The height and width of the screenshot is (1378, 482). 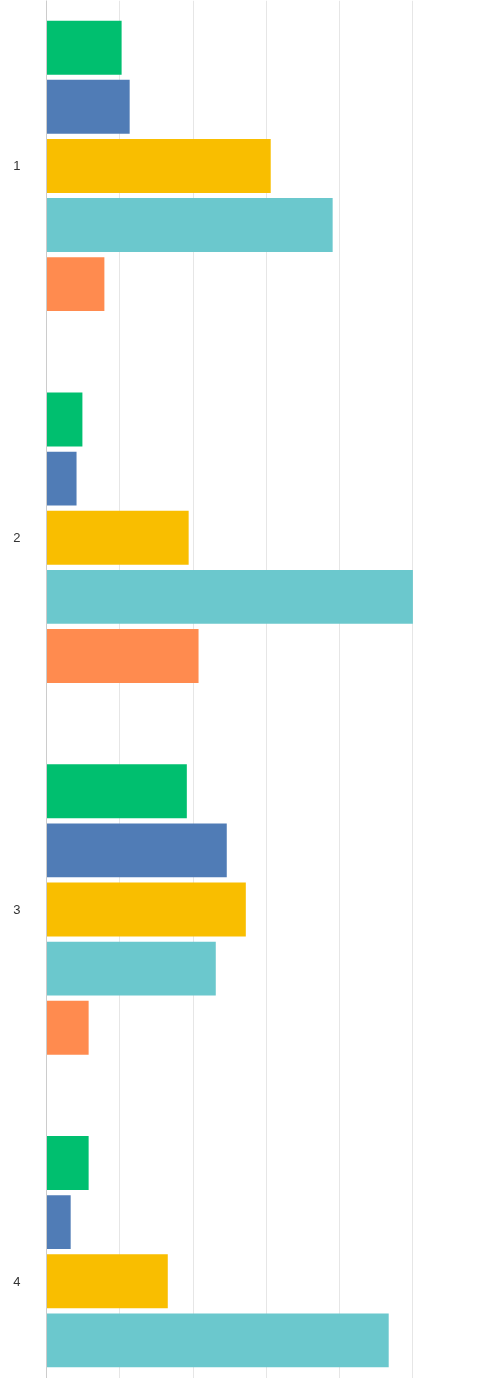 What do you see at coordinates (17, 166) in the screenshot?
I see `y-tick-label: 1` at bounding box center [17, 166].